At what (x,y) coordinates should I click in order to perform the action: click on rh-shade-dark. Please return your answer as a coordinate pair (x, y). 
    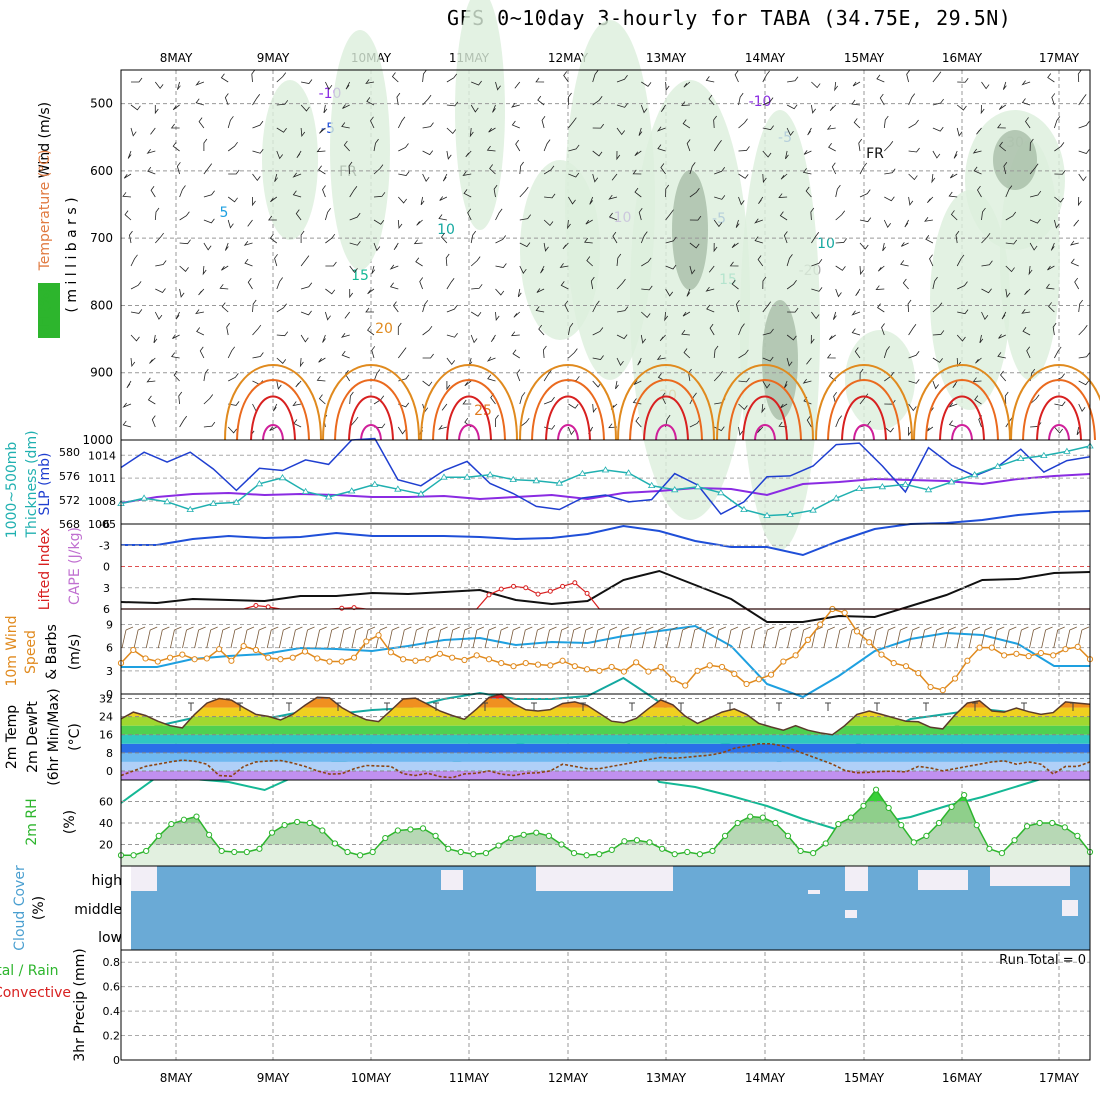
    Looking at the image, I should click on (690, 230).